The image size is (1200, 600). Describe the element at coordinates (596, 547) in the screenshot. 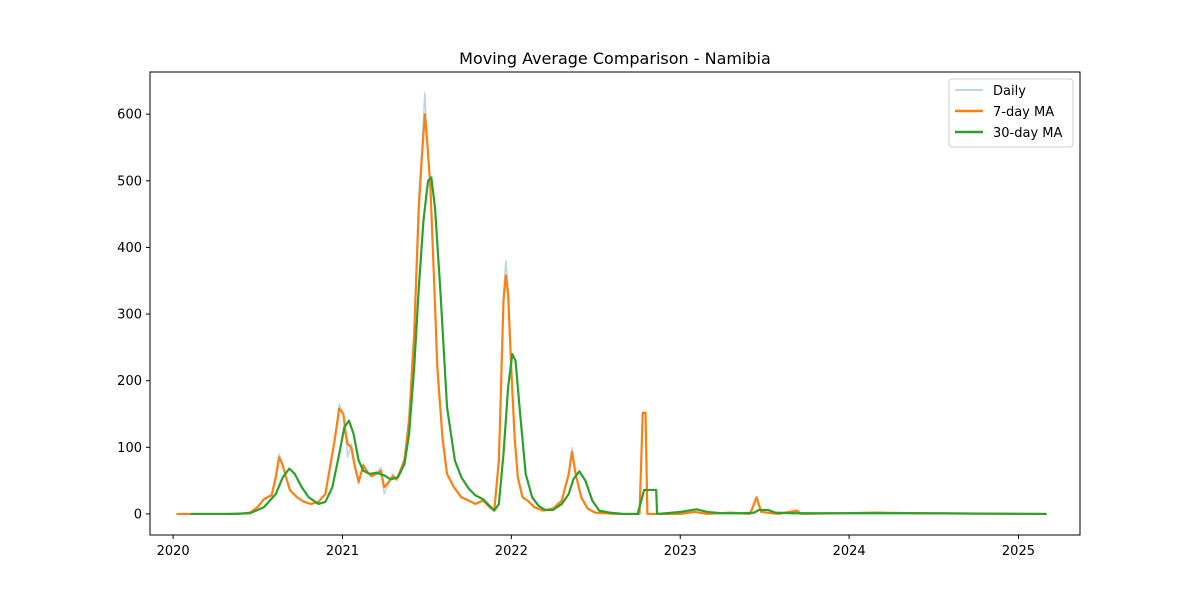

I see `x-axis: 2020 2021 2022 2023 2024 2025` at that location.